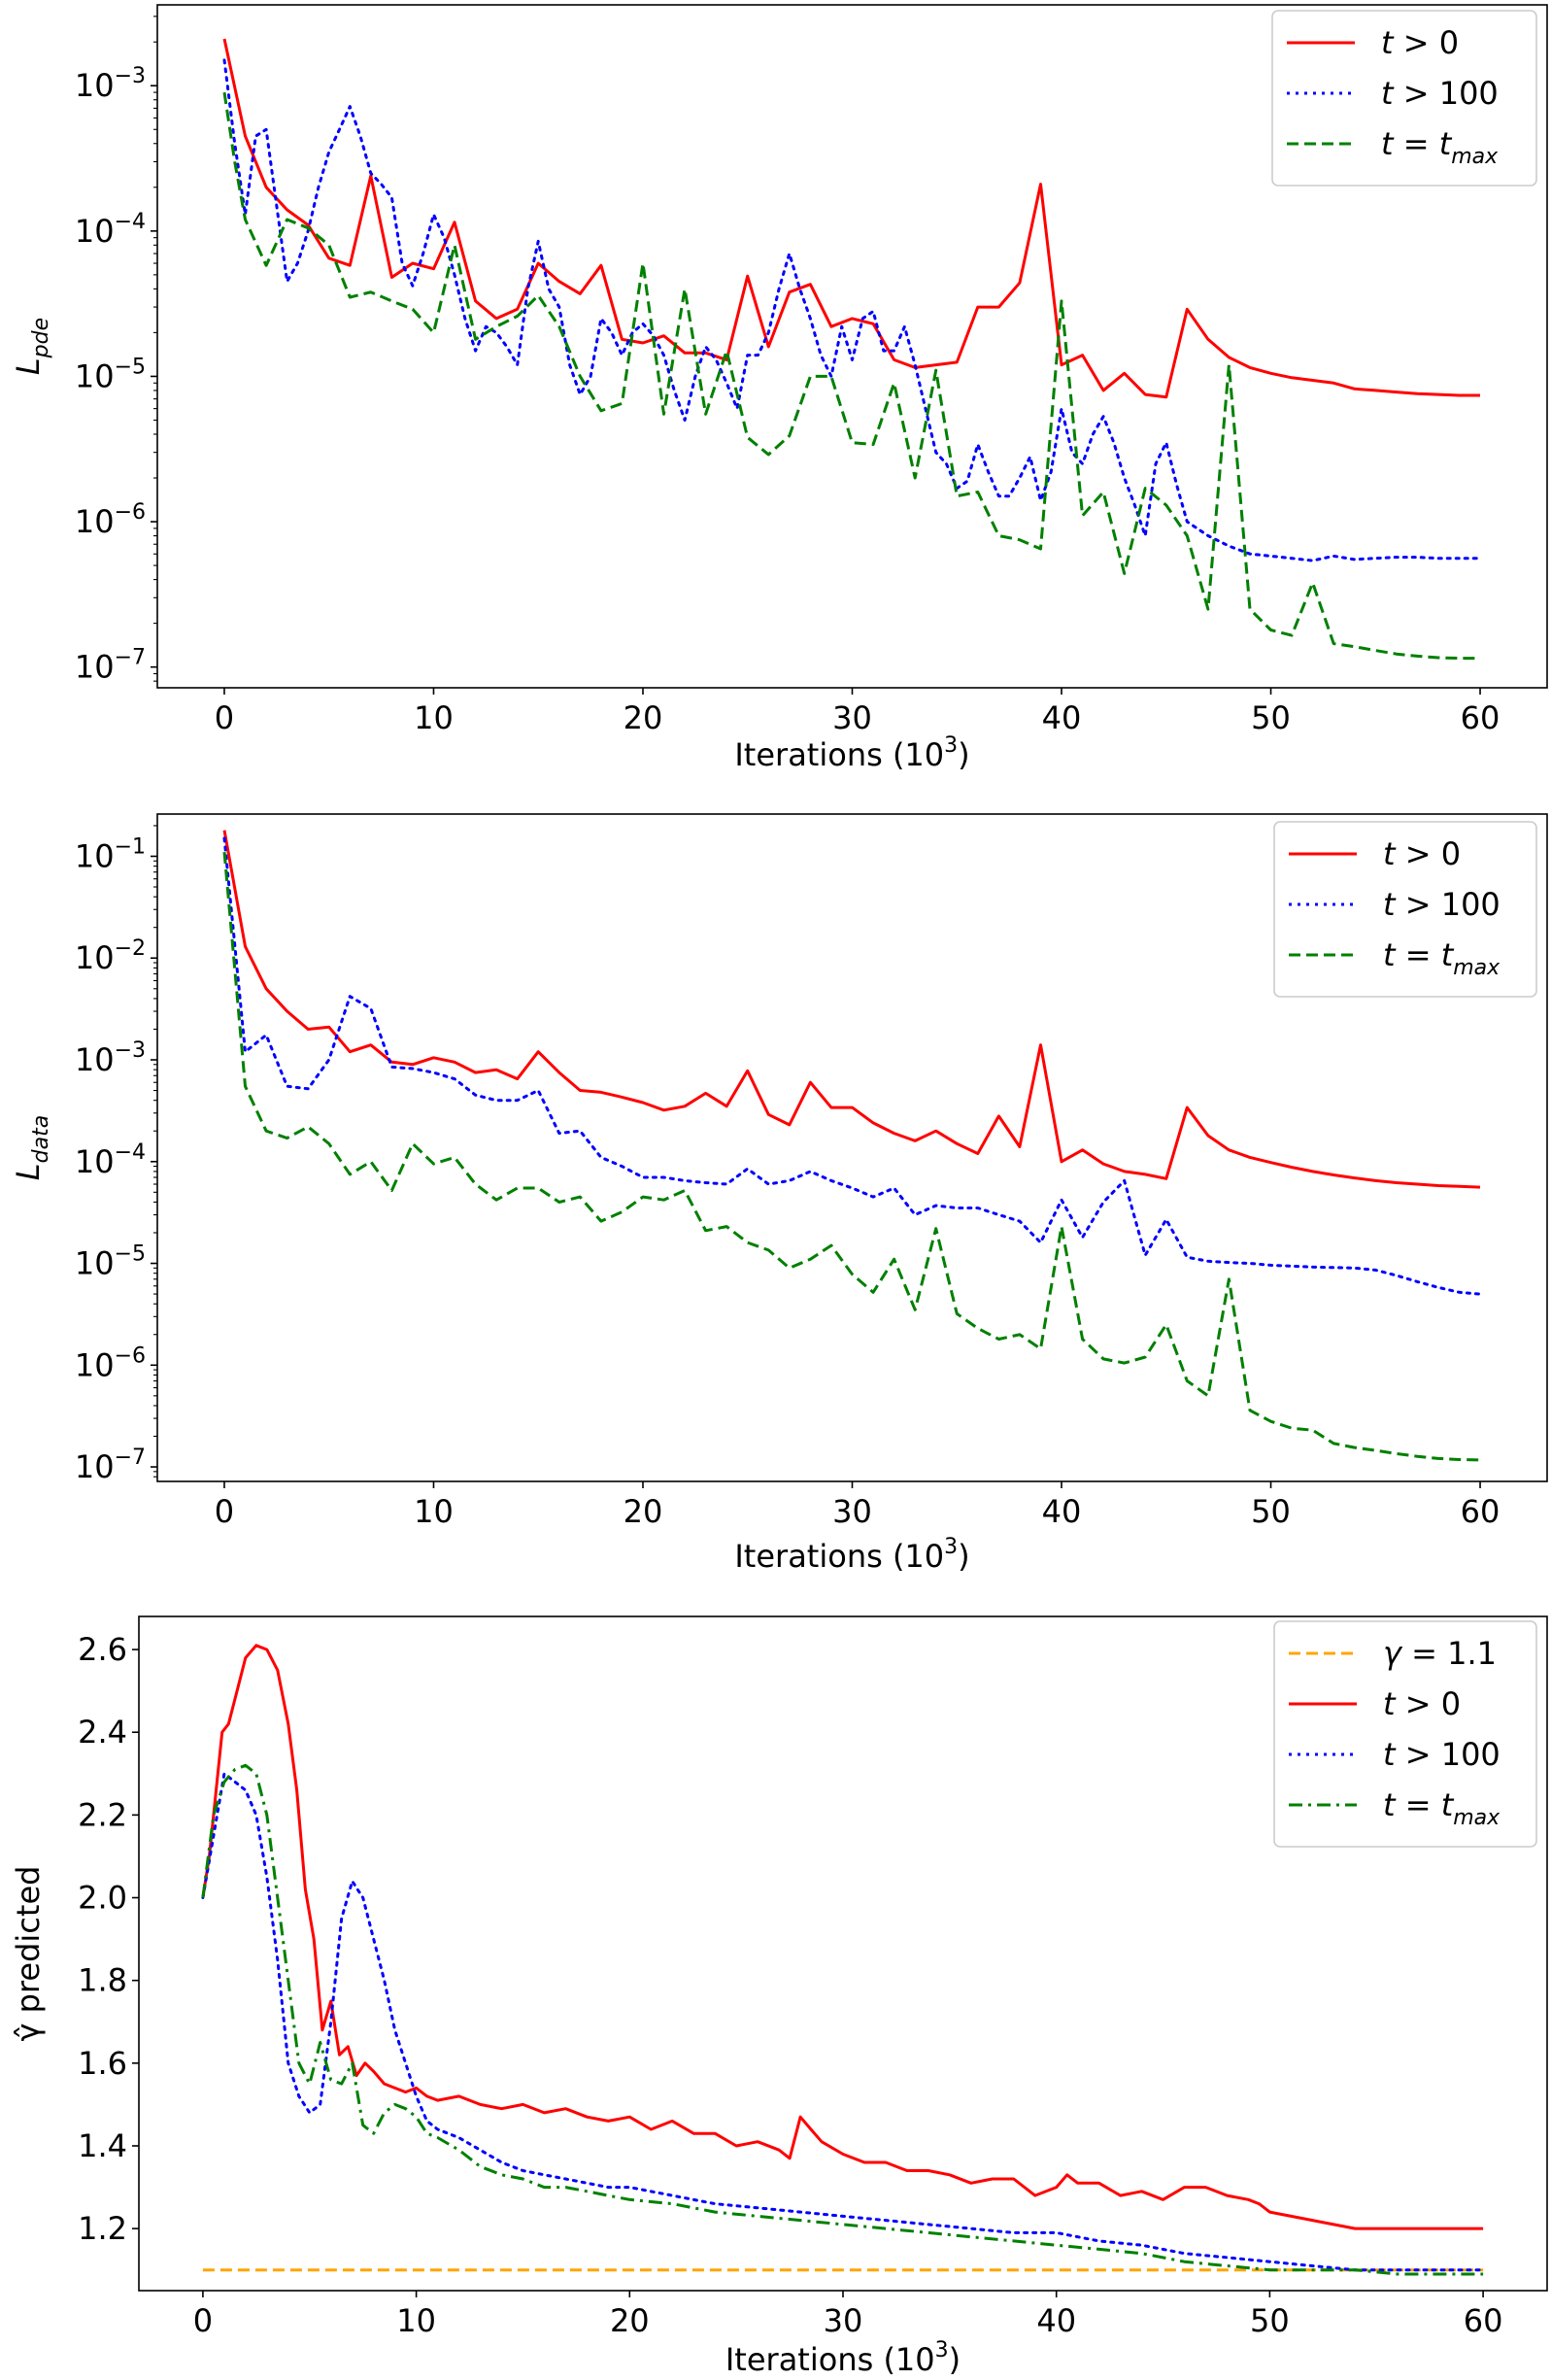 The height and width of the screenshot is (2380, 1551). Describe the element at coordinates (102, 1980) in the screenshot. I see `y-tick-label: 1.8` at that location.